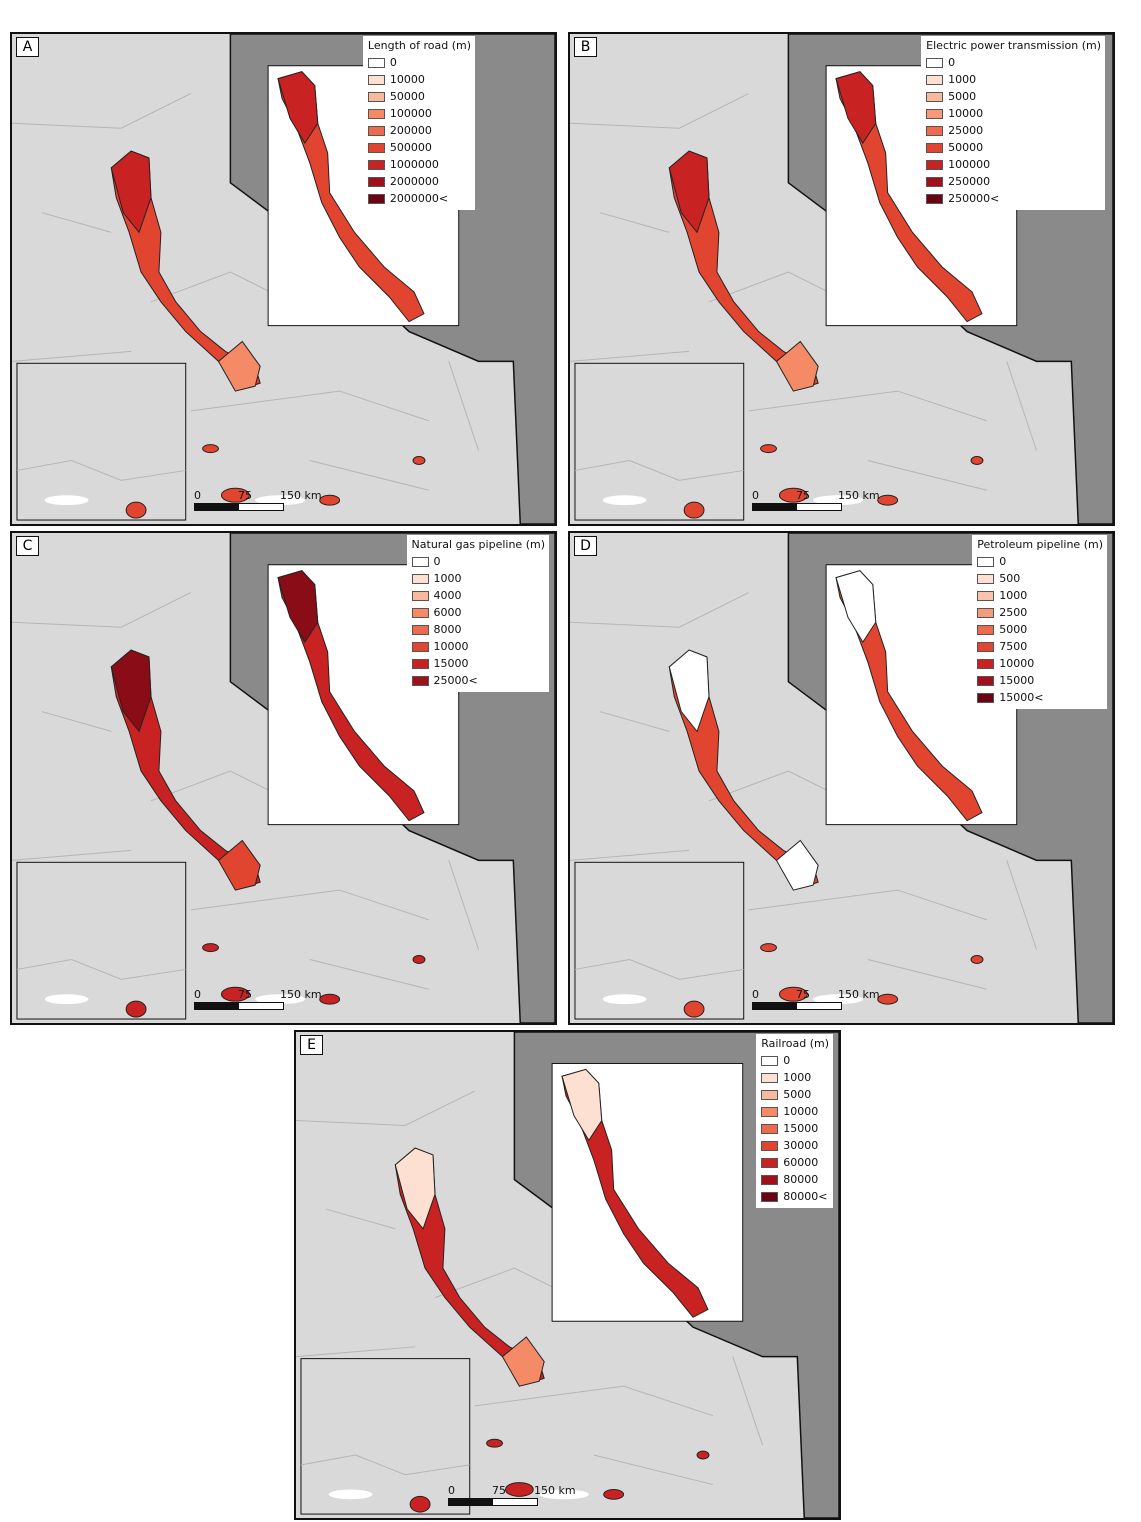 The image size is (1141, 1522). I want to click on legend-item: 50000, so click(1013, 147).